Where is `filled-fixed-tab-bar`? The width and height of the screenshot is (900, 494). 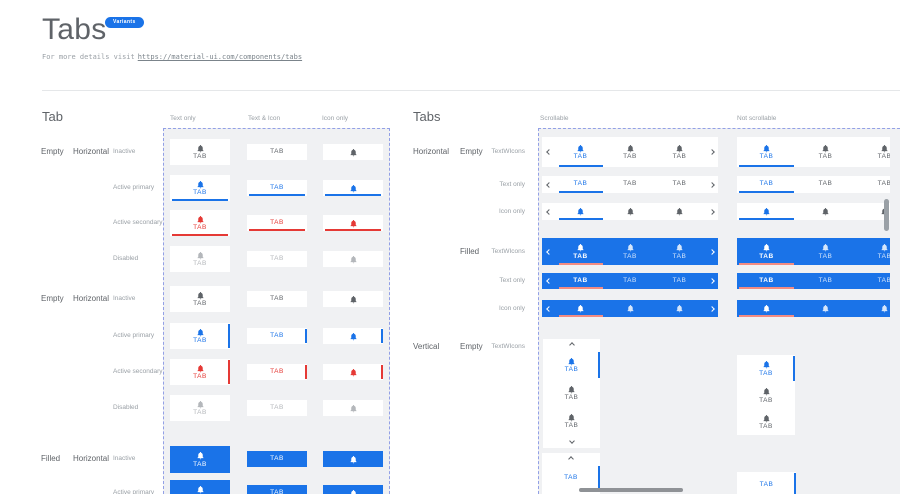
filled-fixed-tab-bar is located at coordinates (813, 308).